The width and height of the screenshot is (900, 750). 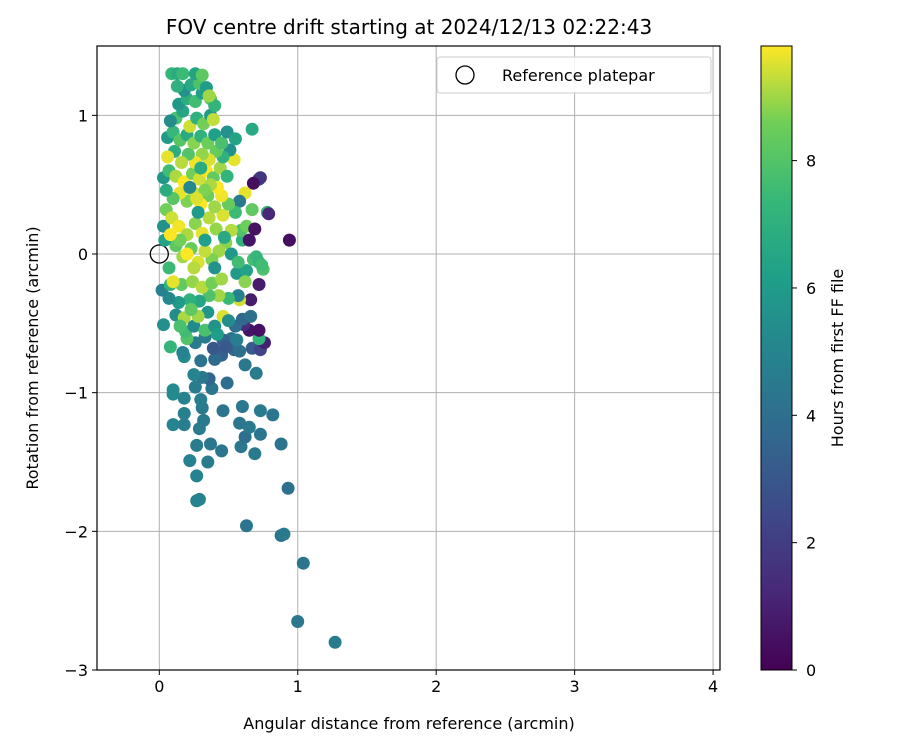 I want to click on x-tick-label: 2, so click(x=436, y=686).